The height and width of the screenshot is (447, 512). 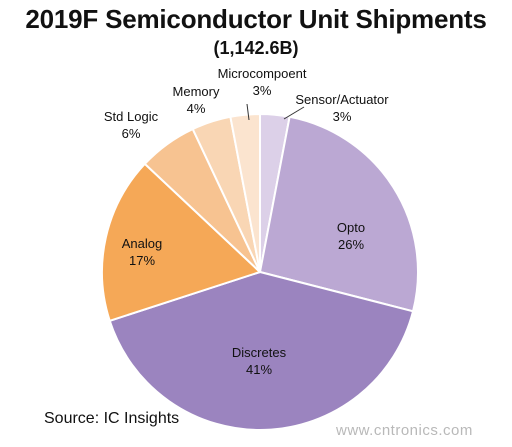 What do you see at coordinates (262, 73) in the screenshot?
I see `slice-name-microcompoent: Microcompoent` at bounding box center [262, 73].